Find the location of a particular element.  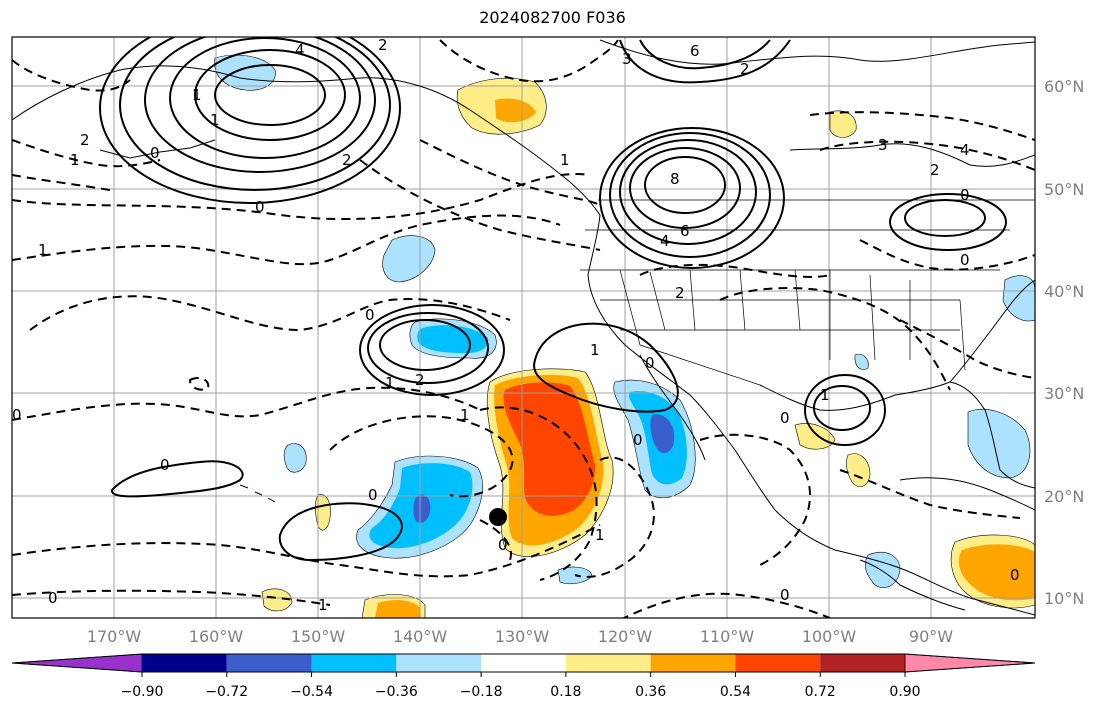

lon-label-150w: 150°W is located at coordinates (318, 636).